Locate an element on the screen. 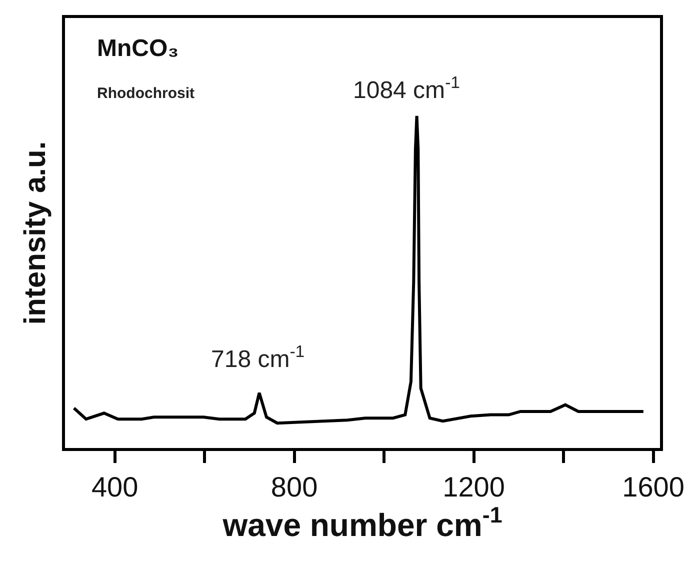 The height and width of the screenshot is (562, 689). y-axis-title: intensity a.u. is located at coordinates (35, 233).